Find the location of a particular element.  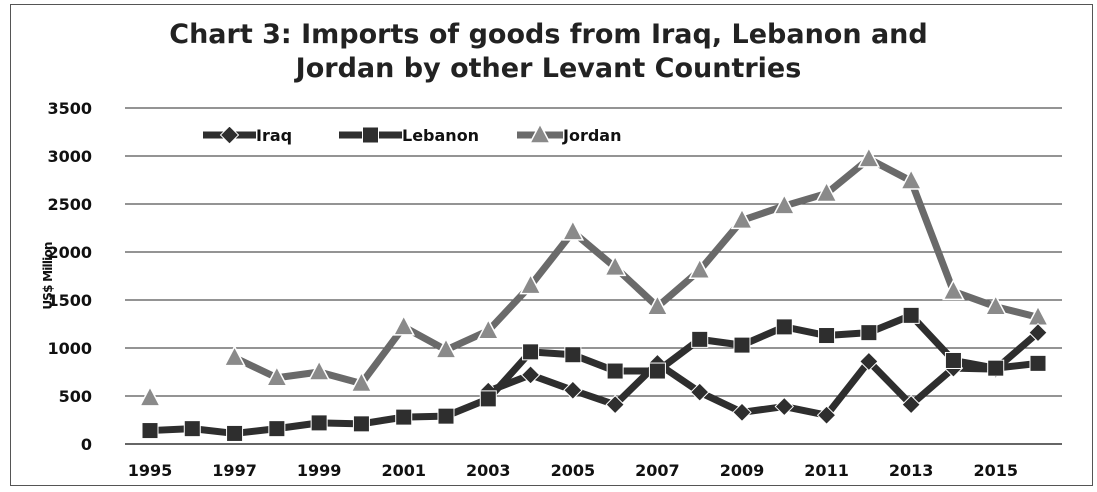

series-iraq is located at coordinates (763, 373).